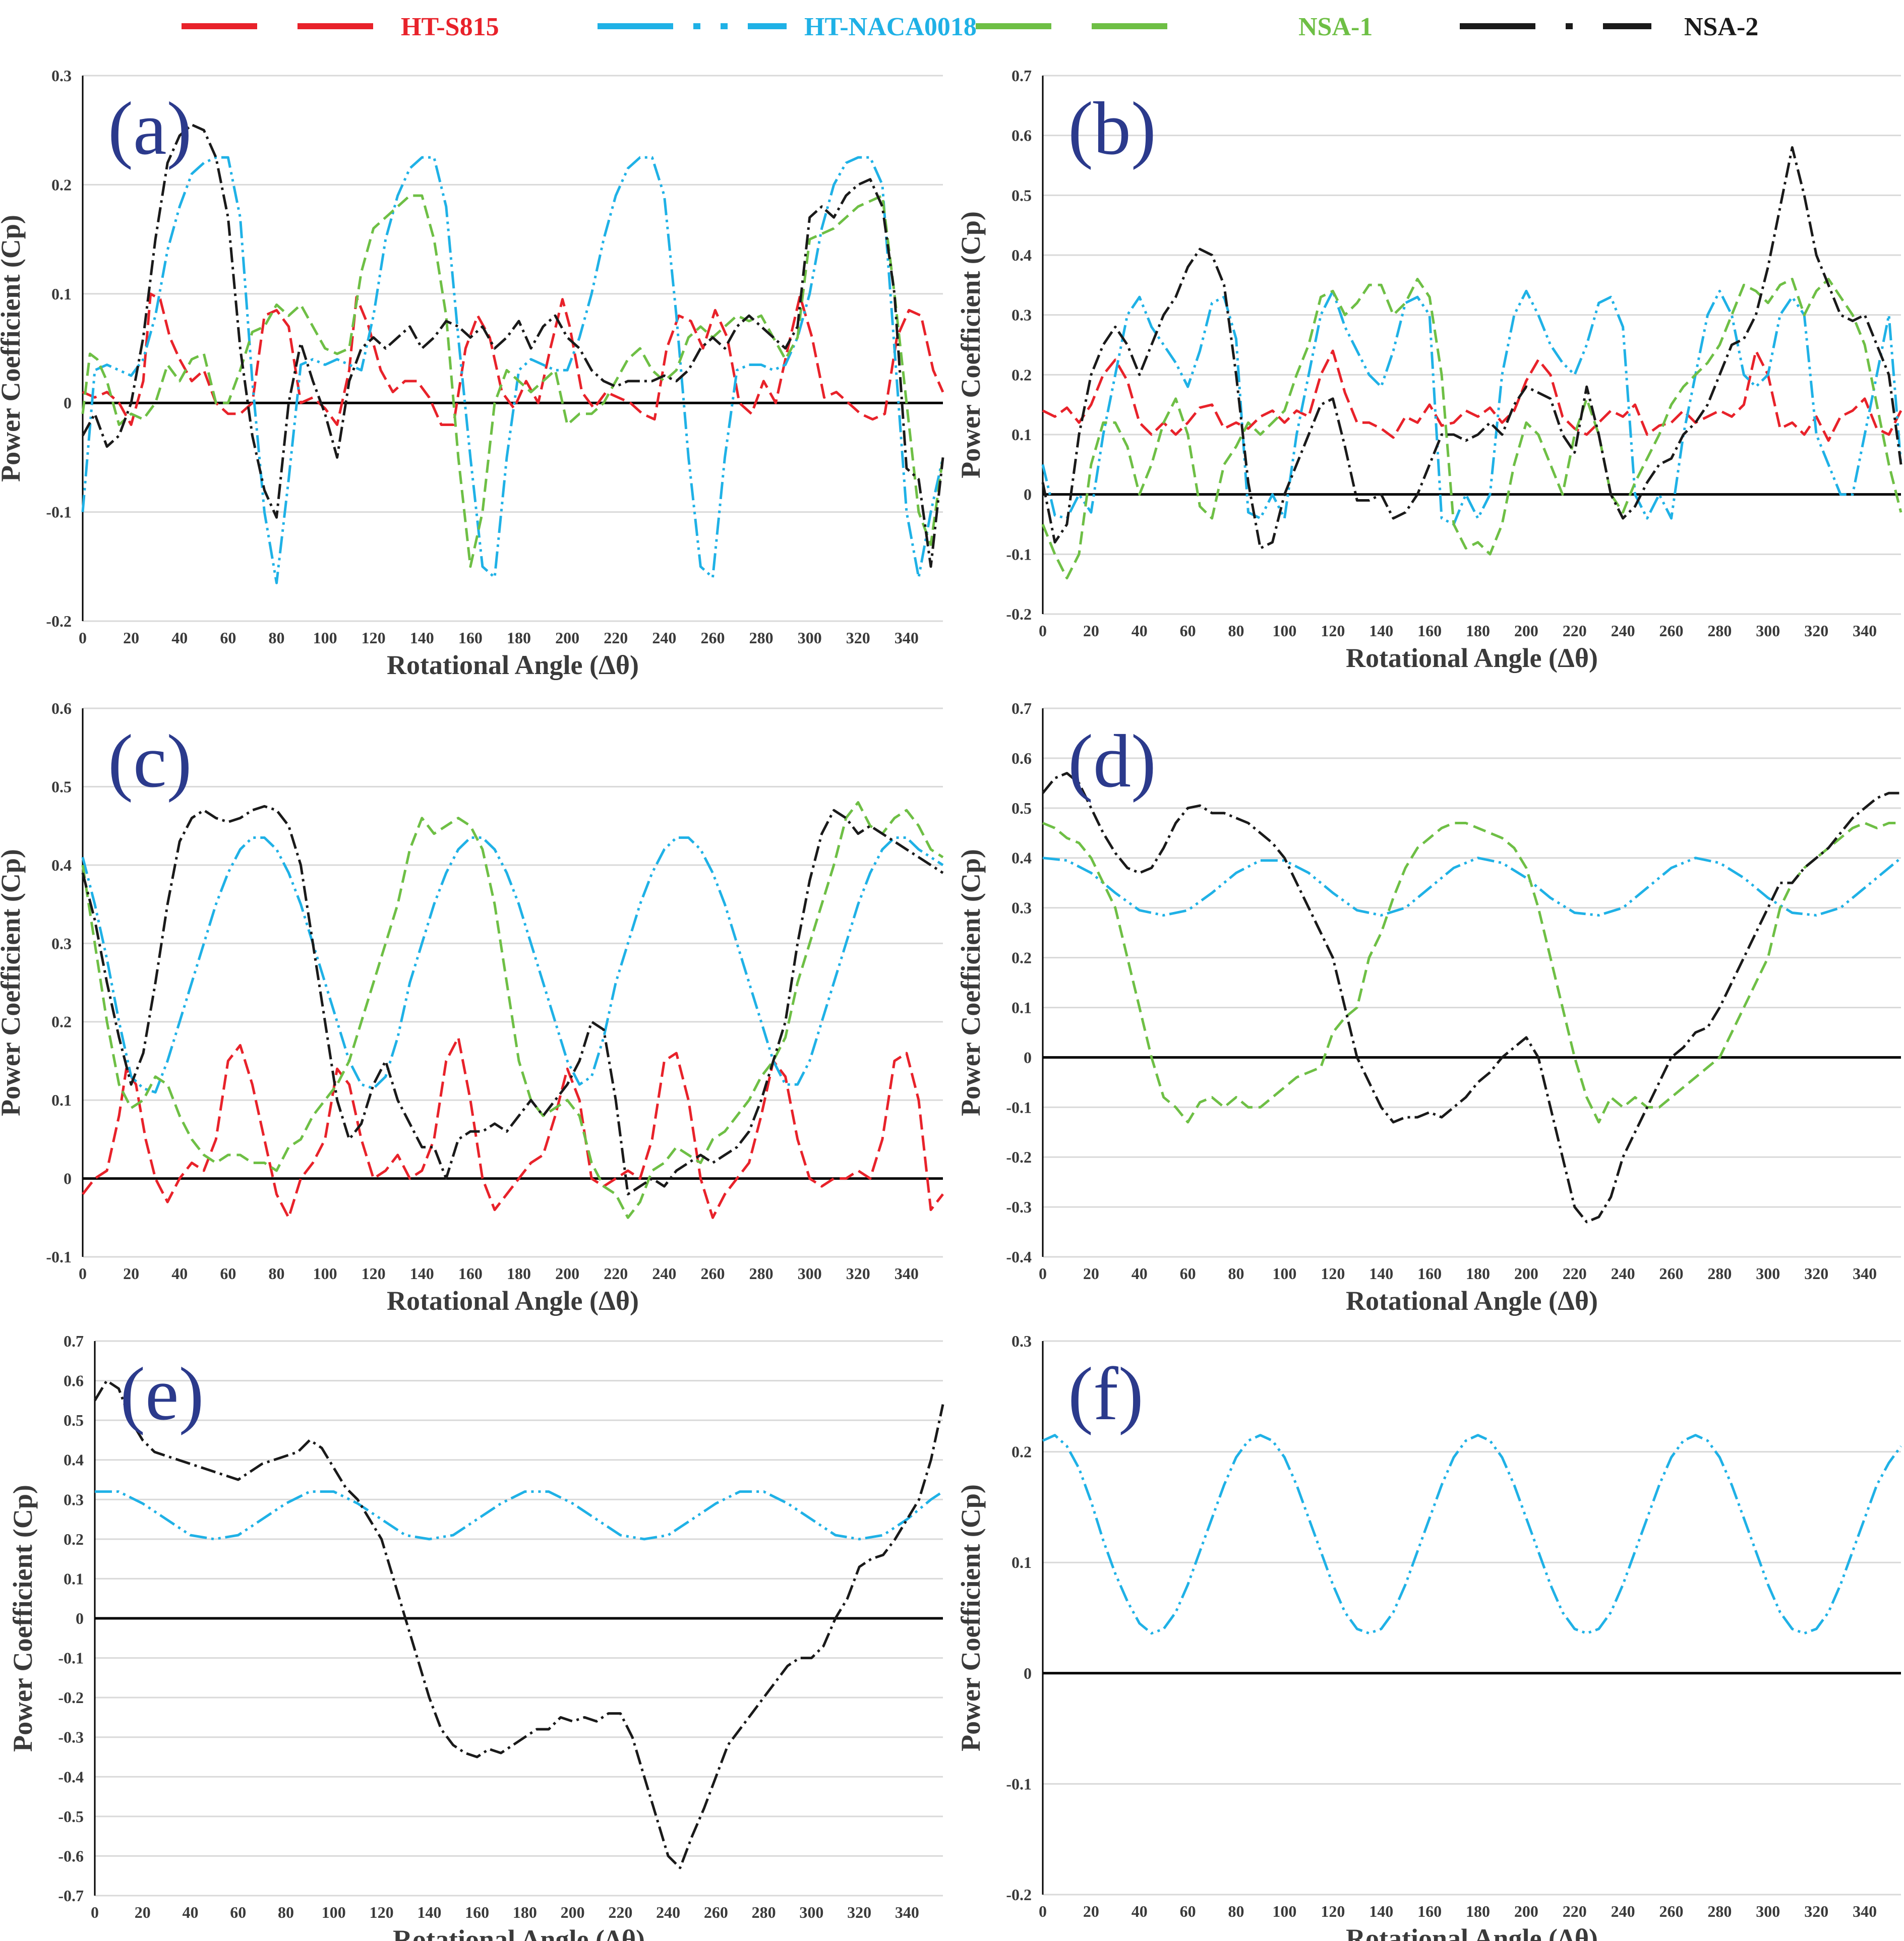  Describe the element at coordinates (1140, 1273) in the screenshot. I see `x-tick-label: 40` at that location.